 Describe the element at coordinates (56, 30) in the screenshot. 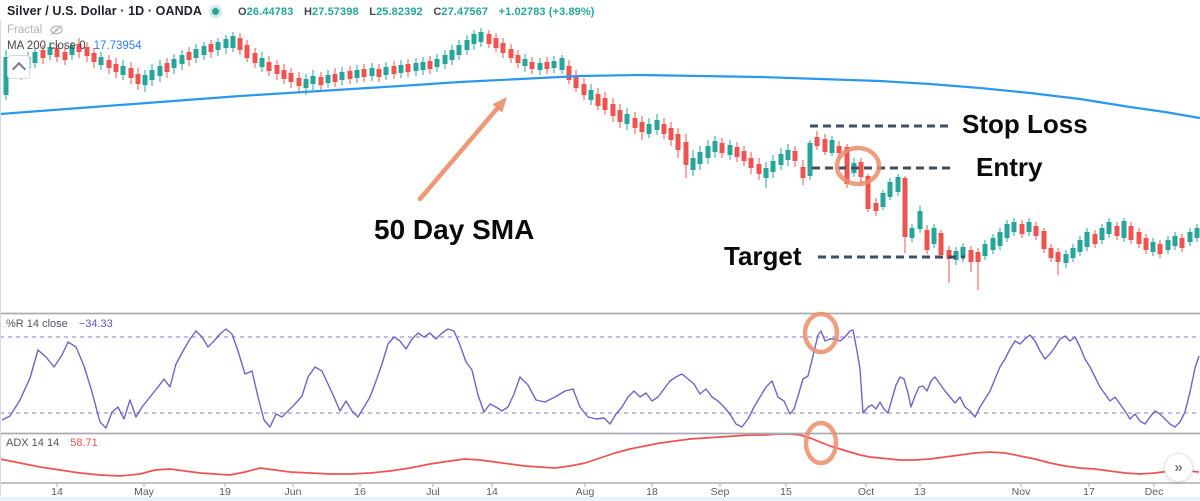

I see `eye-hidden-icon` at that location.